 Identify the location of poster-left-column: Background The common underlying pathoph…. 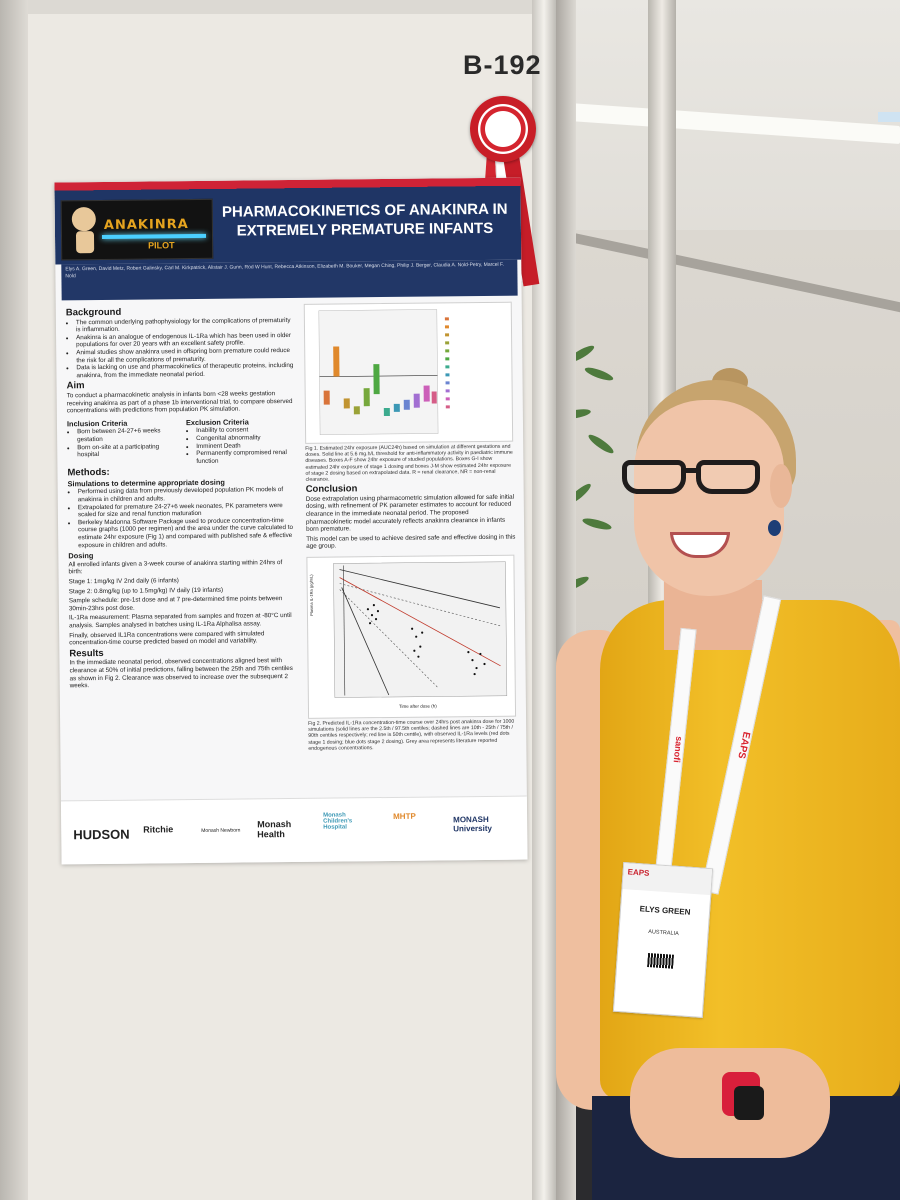
(182, 498).